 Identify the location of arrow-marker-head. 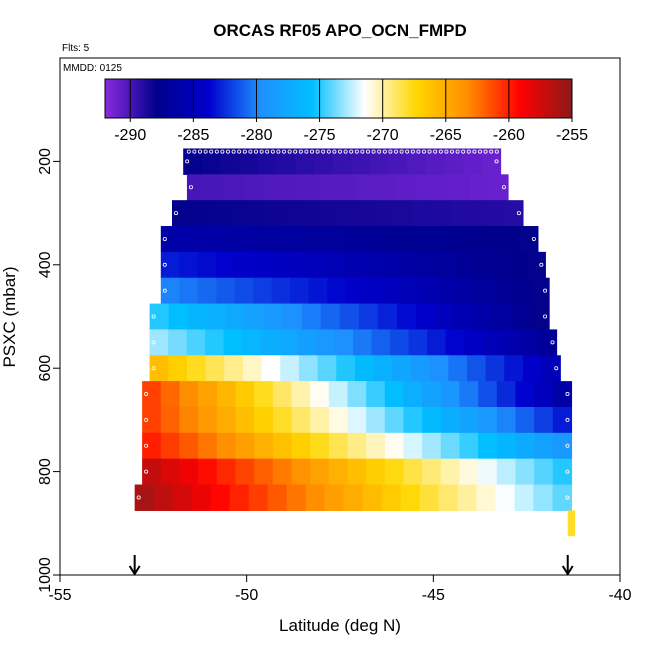
(567, 570).